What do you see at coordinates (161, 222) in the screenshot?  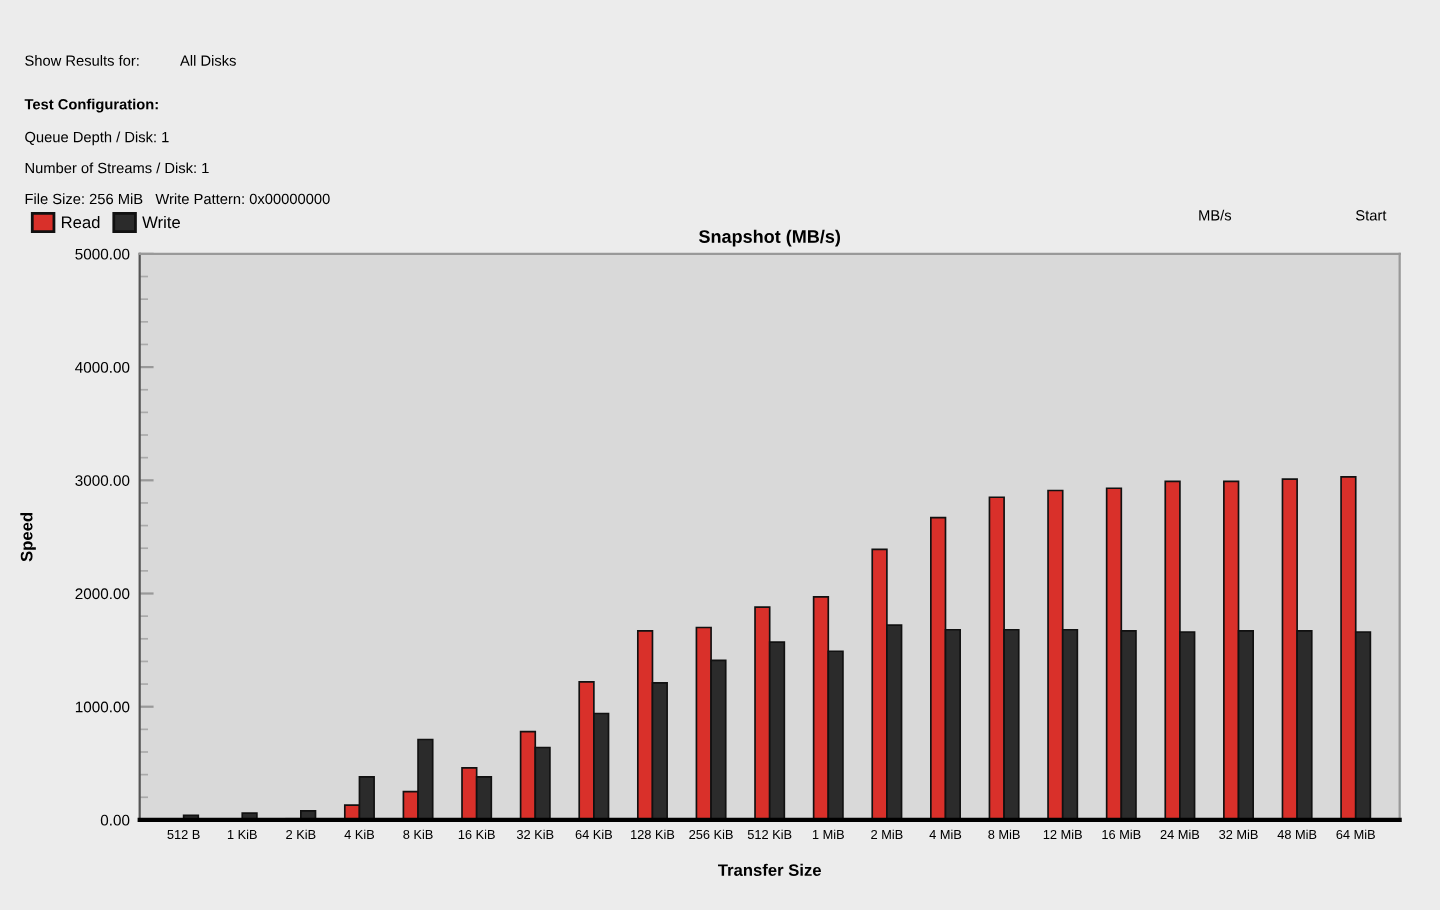 I see `legend-label: Write` at bounding box center [161, 222].